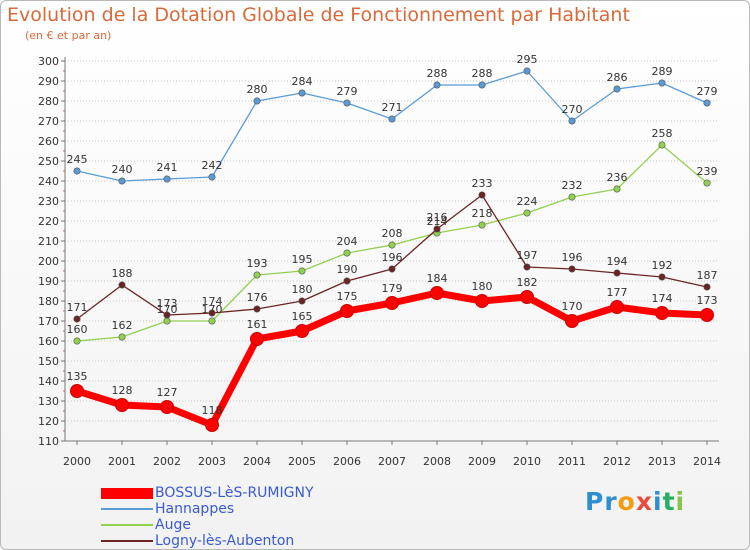  Describe the element at coordinates (527, 59) in the screenshot. I see `data-label: 295` at that location.